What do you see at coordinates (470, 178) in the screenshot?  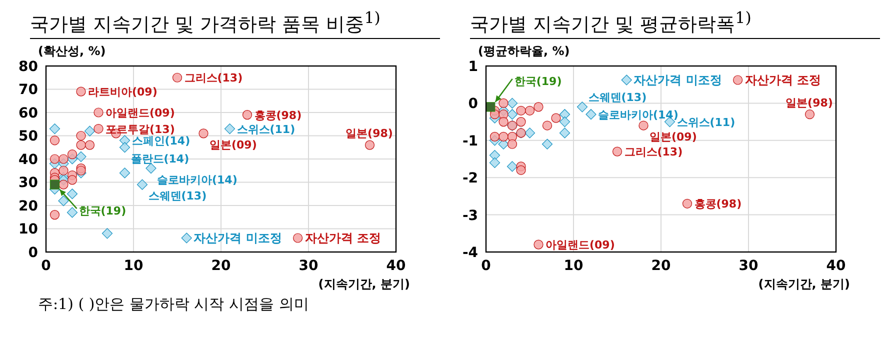 I see `y-tick-label: -2` at bounding box center [470, 178].